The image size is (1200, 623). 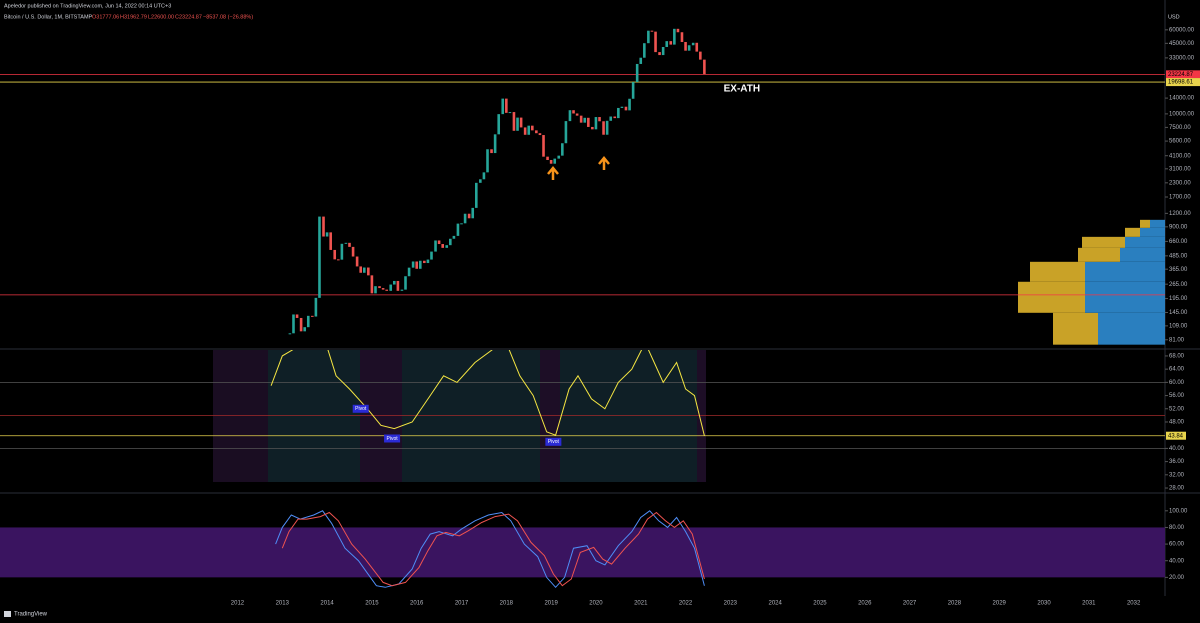 I want to click on price-label-box, so click(x=1183, y=82).